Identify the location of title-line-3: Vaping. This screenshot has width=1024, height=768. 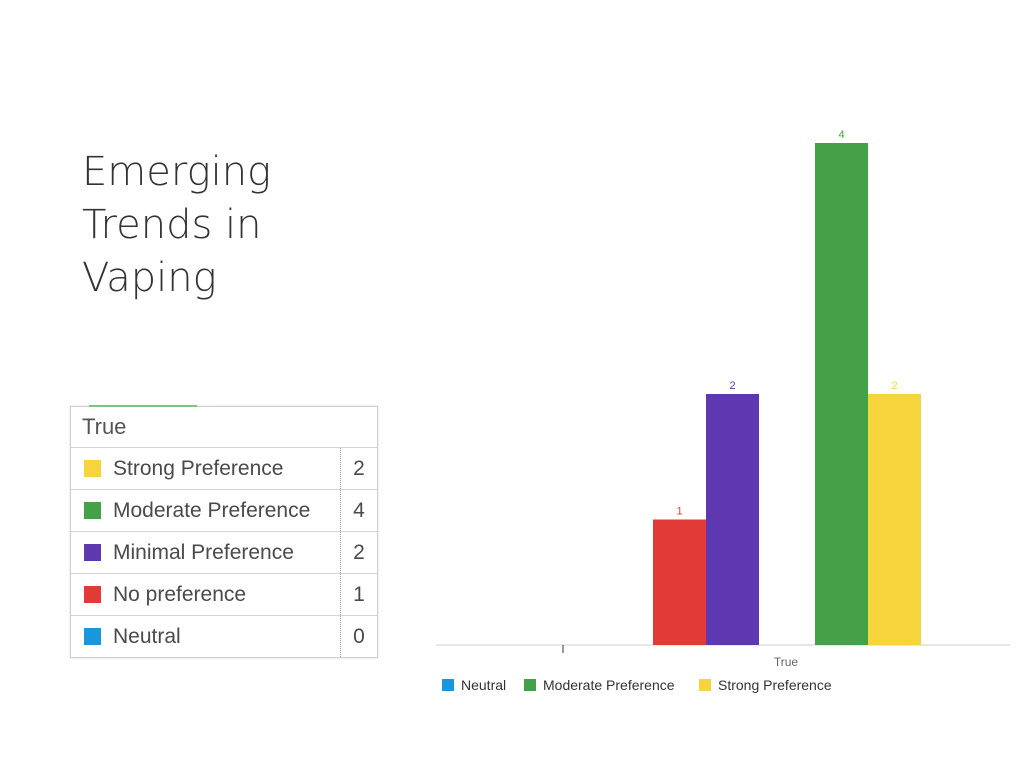
(149, 278).